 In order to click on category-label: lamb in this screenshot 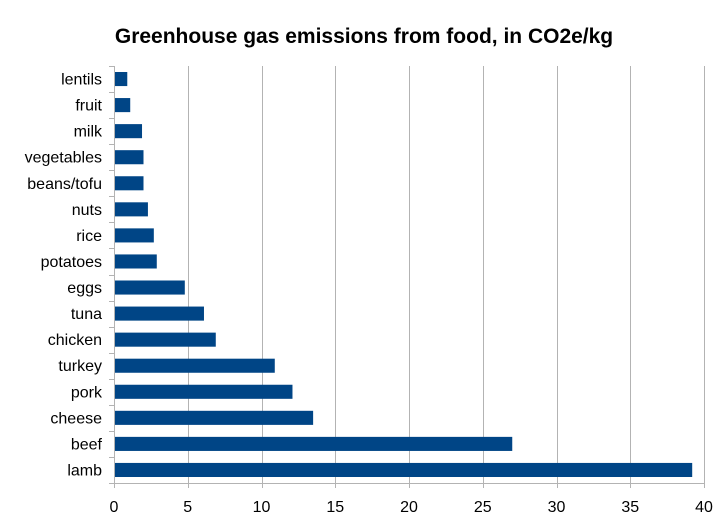, I will do `click(84, 470)`.